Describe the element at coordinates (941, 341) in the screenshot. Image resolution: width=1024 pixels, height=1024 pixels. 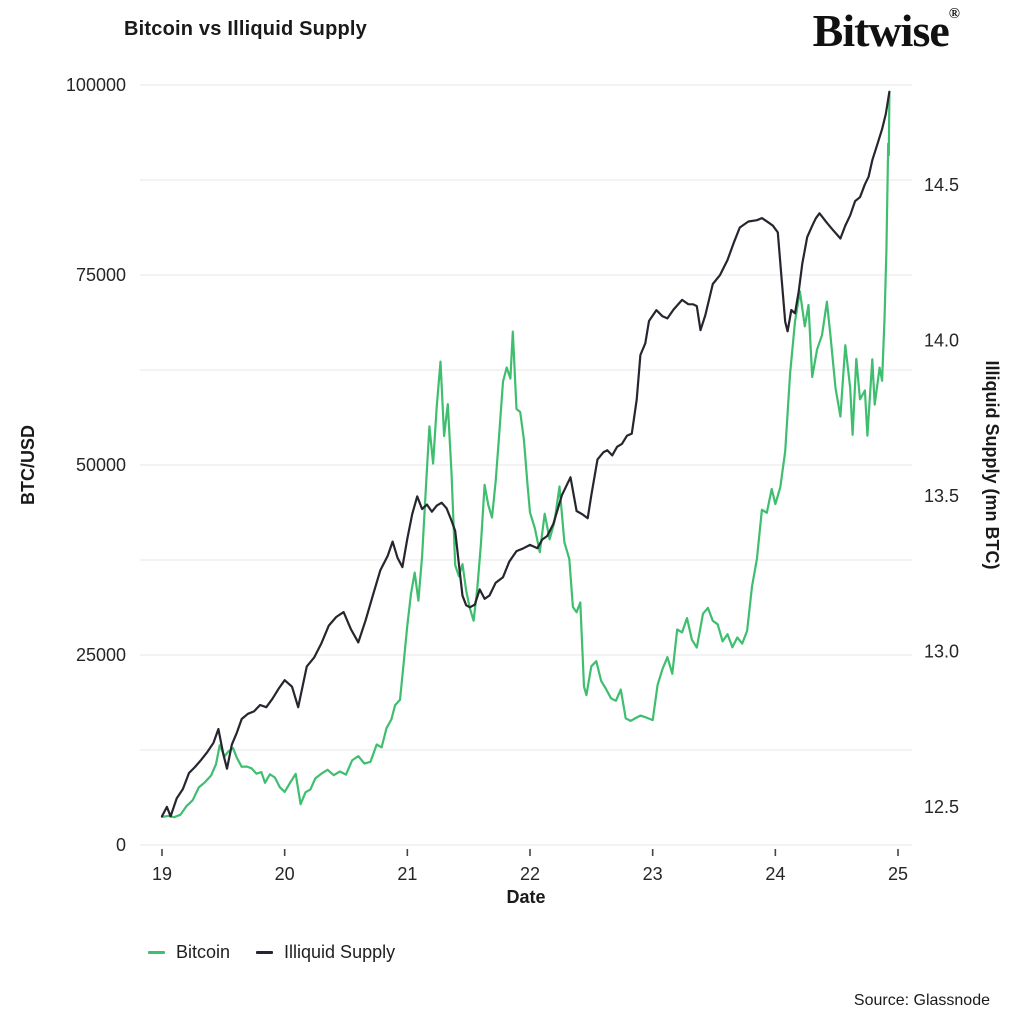
I see `y-right-tick-label: 14.0` at that location.